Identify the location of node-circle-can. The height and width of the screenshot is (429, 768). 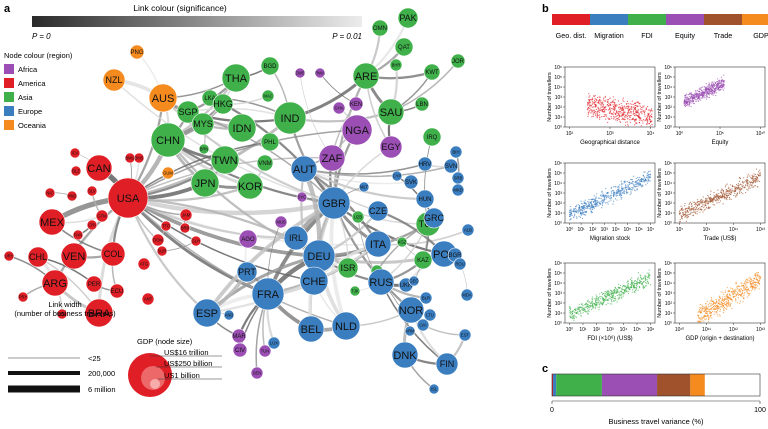
(99, 168).